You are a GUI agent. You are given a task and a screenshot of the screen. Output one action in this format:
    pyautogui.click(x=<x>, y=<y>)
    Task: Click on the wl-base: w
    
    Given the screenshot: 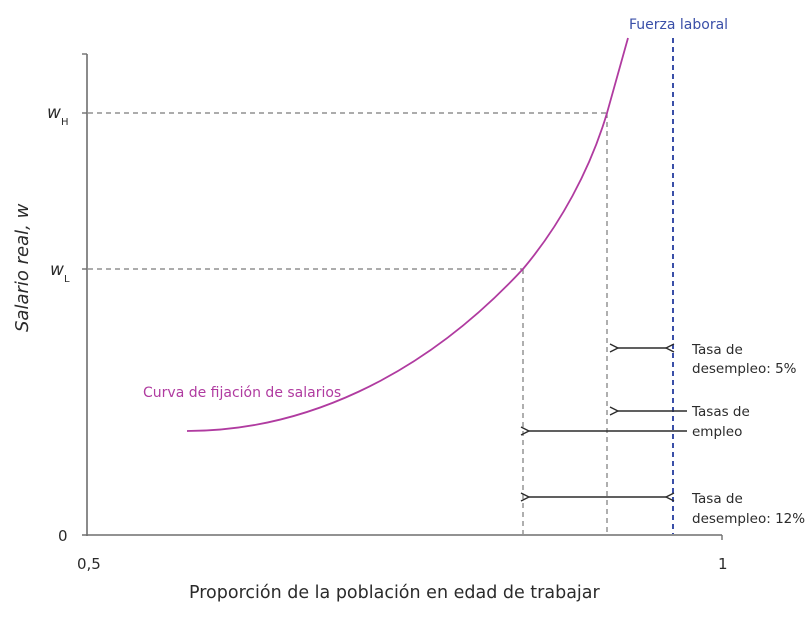 What is the action you would take?
    pyautogui.click(x=57, y=270)
    